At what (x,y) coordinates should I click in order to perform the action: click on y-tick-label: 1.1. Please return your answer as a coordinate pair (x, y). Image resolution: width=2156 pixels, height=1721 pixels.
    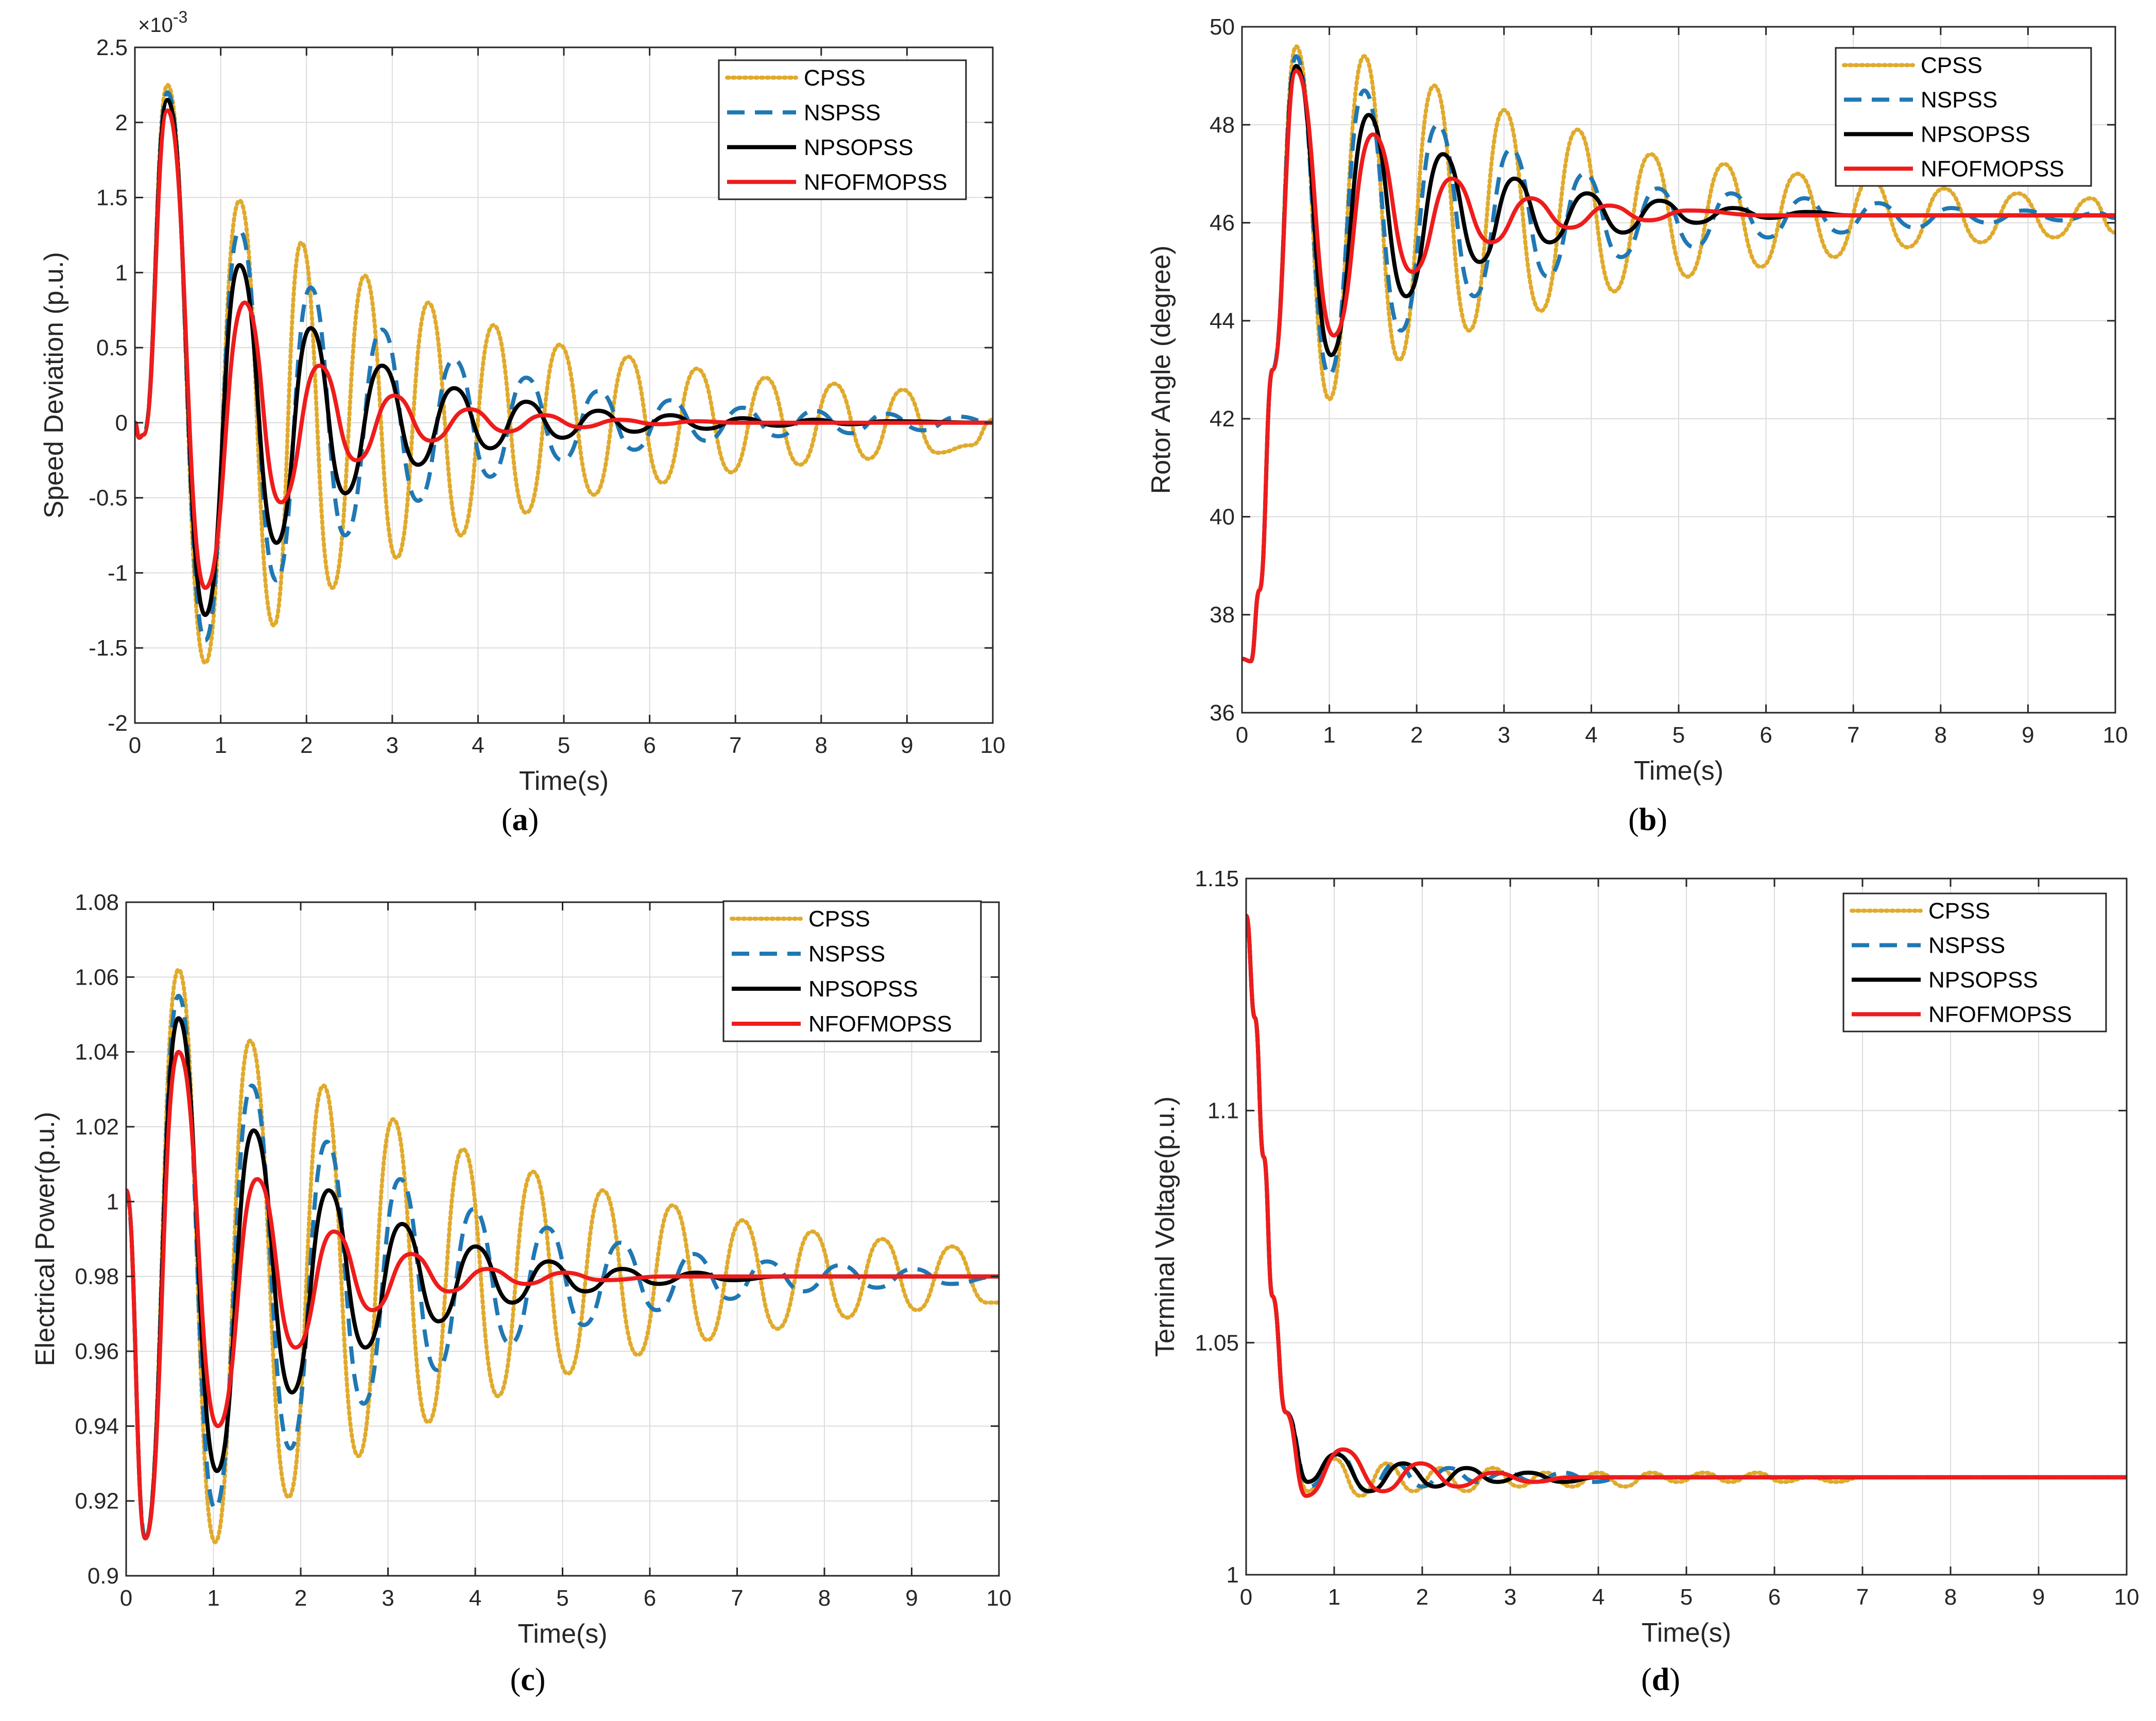
    Looking at the image, I should click on (1223, 1111).